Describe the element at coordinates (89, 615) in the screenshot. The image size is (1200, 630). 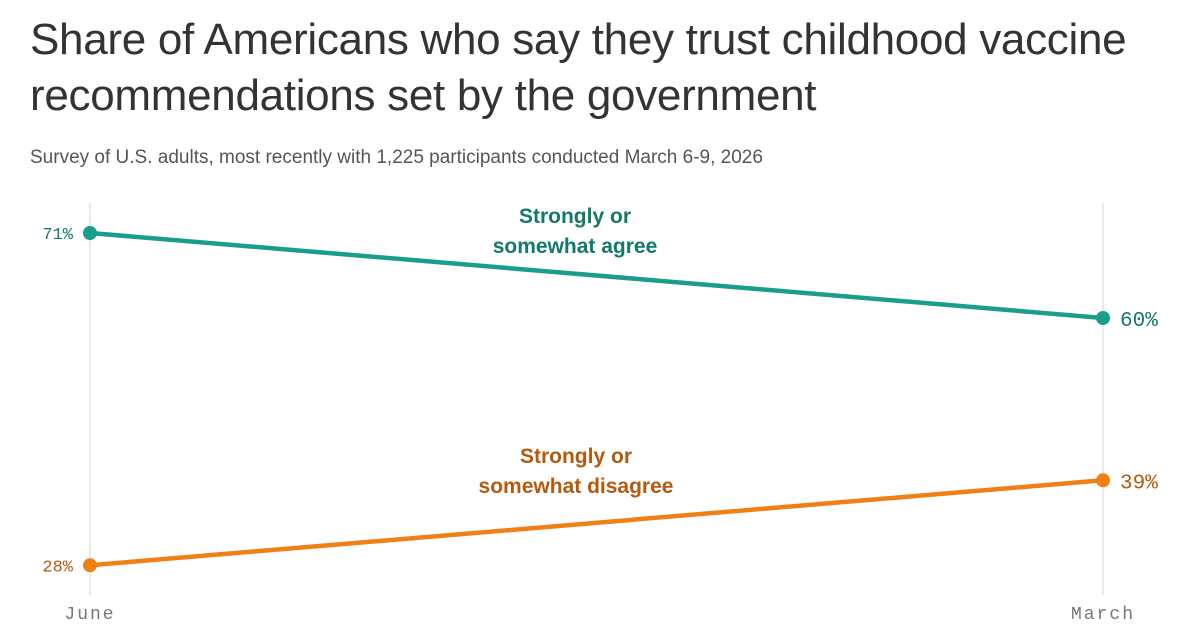
I see `x-tick-label: June` at that location.